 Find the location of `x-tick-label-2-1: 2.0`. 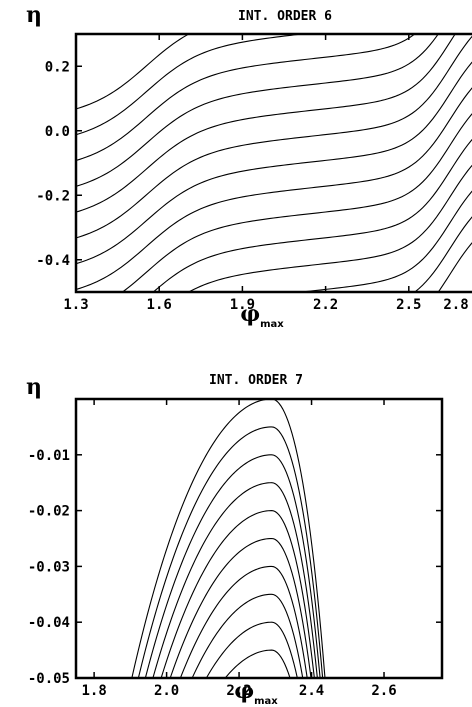

x-tick-label-2-1: 2.0 is located at coordinates (166, 691).